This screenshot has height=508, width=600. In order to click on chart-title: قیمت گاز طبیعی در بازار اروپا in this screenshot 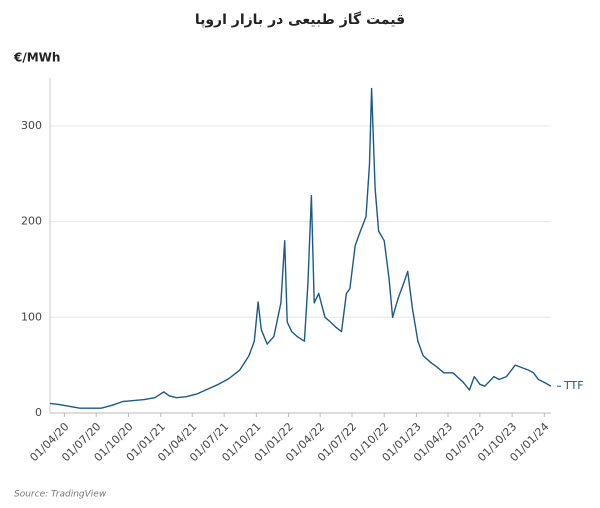, I will do `click(300, 19)`.